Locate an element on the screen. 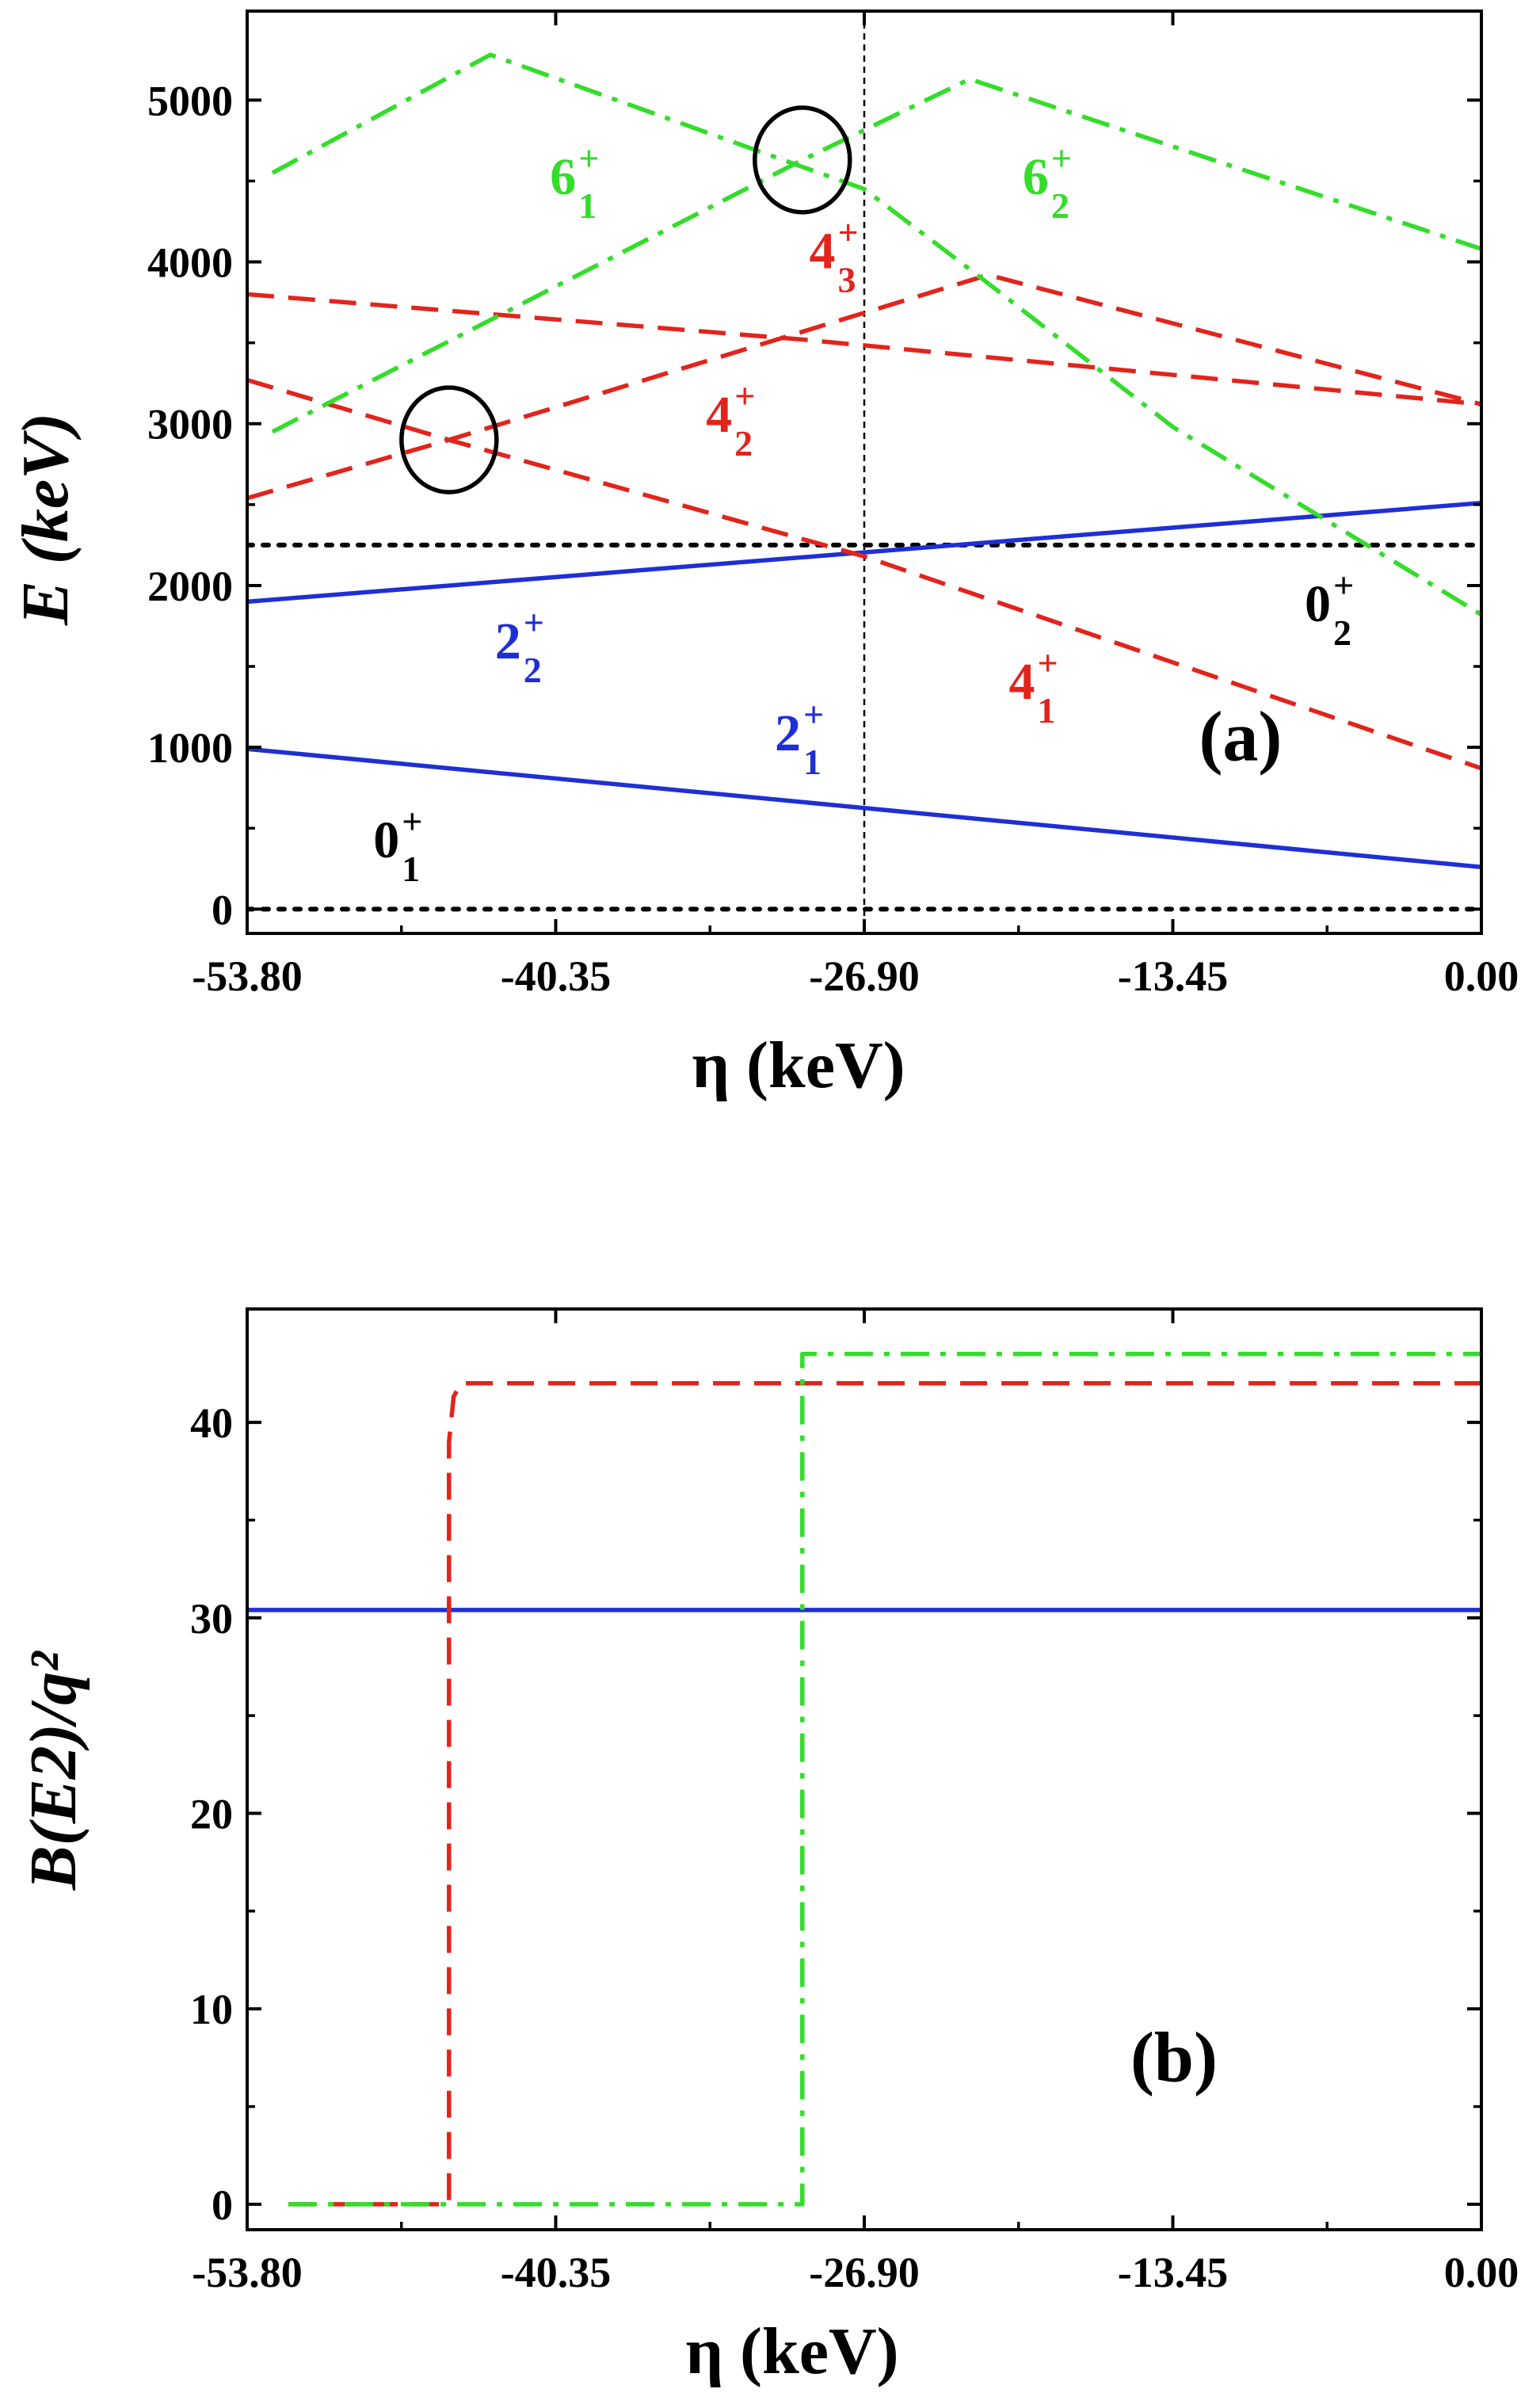 This screenshot has width=1540, height=2408. panel-b-y-axis-title: B(E2)/q² is located at coordinates (53, 1770).